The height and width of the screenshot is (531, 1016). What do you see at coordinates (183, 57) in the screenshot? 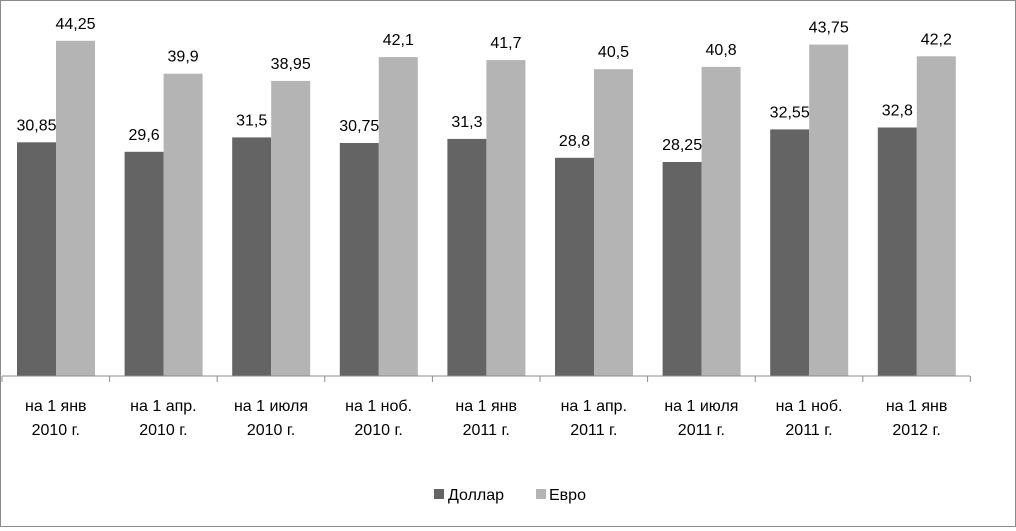
I see `data-label: 39,9` at bounding box center [183, 57].